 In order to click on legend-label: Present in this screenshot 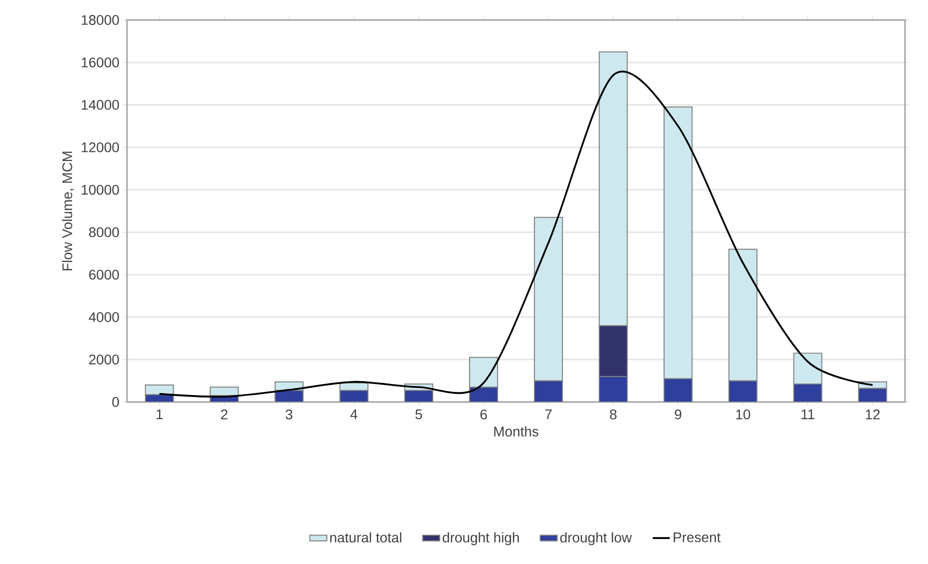, I will do `click(697, 537)`.